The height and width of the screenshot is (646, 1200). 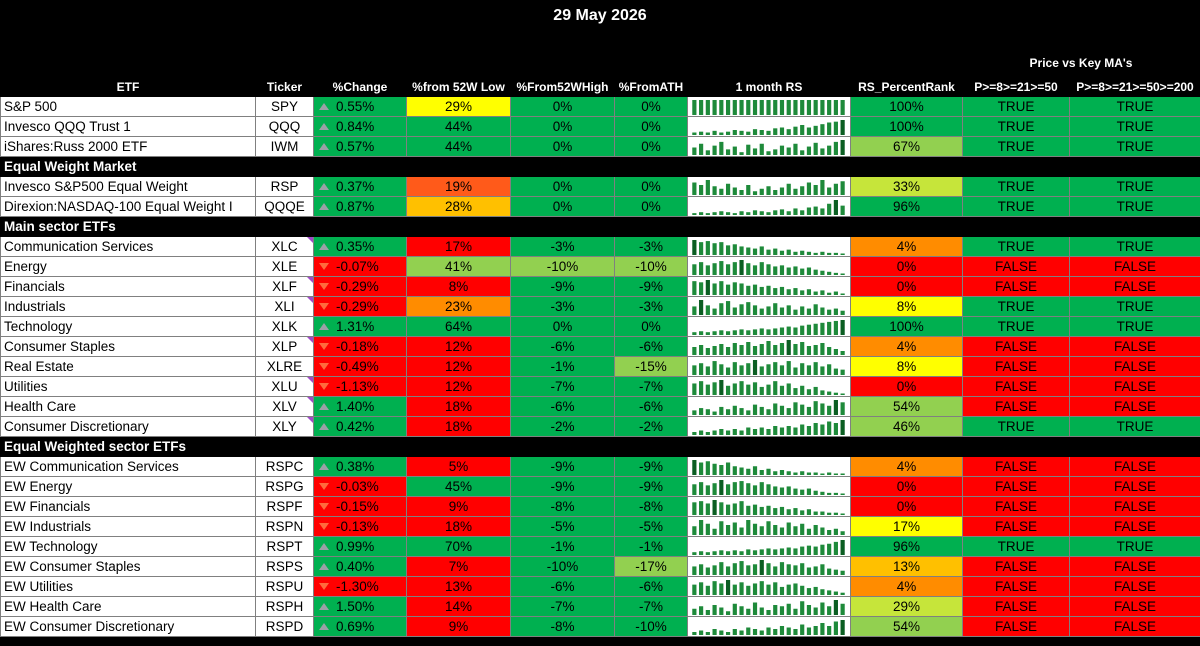 What do you see at coordinates (906, 566) in the screenshot?
I see `rs-percent-rank-cell: 13%` at bounding box center [906, 566].